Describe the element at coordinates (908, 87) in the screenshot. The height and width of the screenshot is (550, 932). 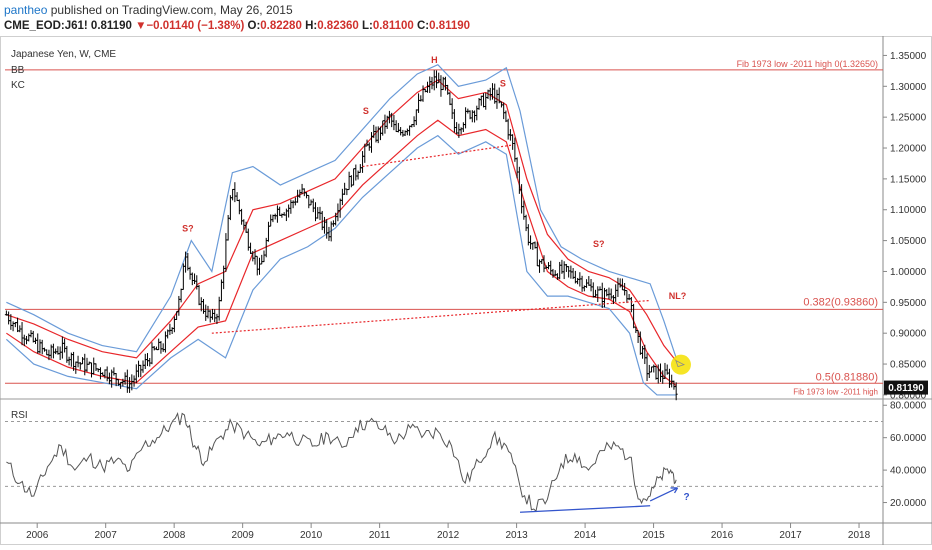
I see `price-tick-label: 1.30000` at that location.